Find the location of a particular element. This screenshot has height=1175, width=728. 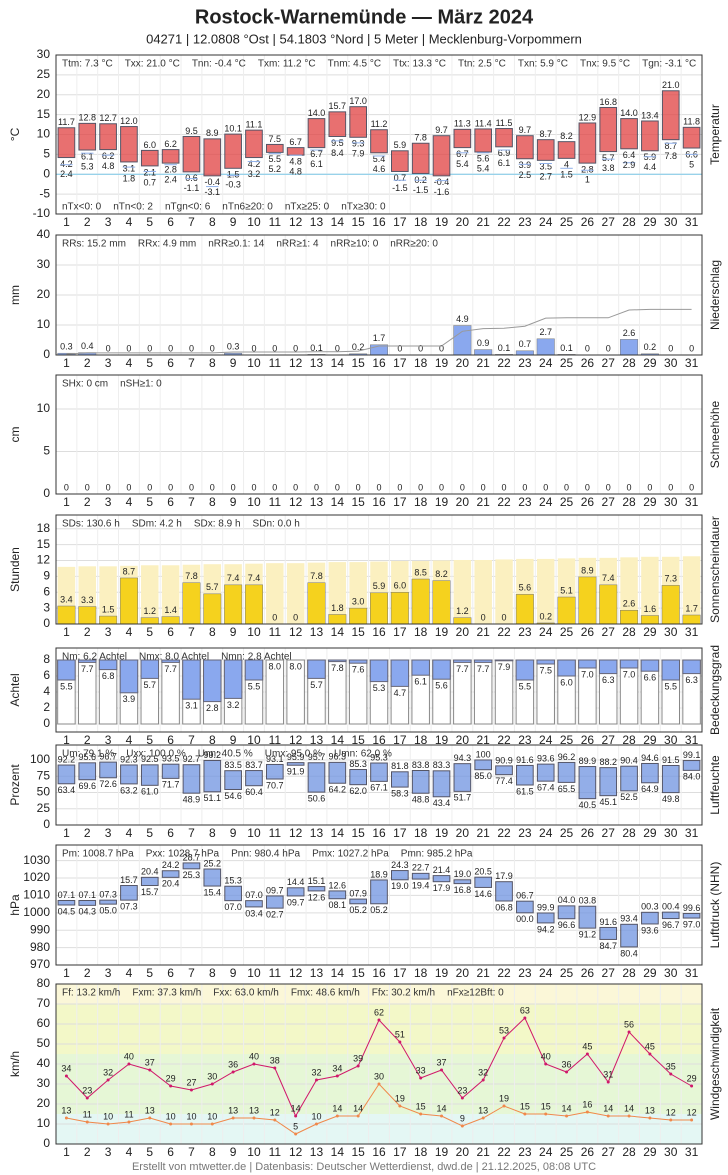

value-label: 7.4 is located at coordinates (254, 578).